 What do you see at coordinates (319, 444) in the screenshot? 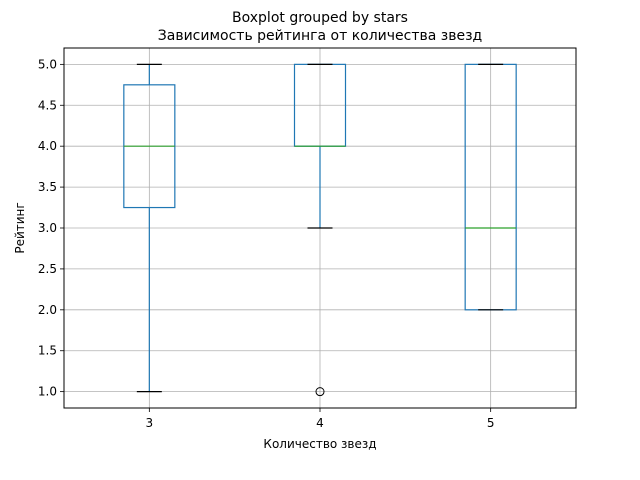
I see `x-axis-label: Количество звезд` at bounding box center [319, 444].